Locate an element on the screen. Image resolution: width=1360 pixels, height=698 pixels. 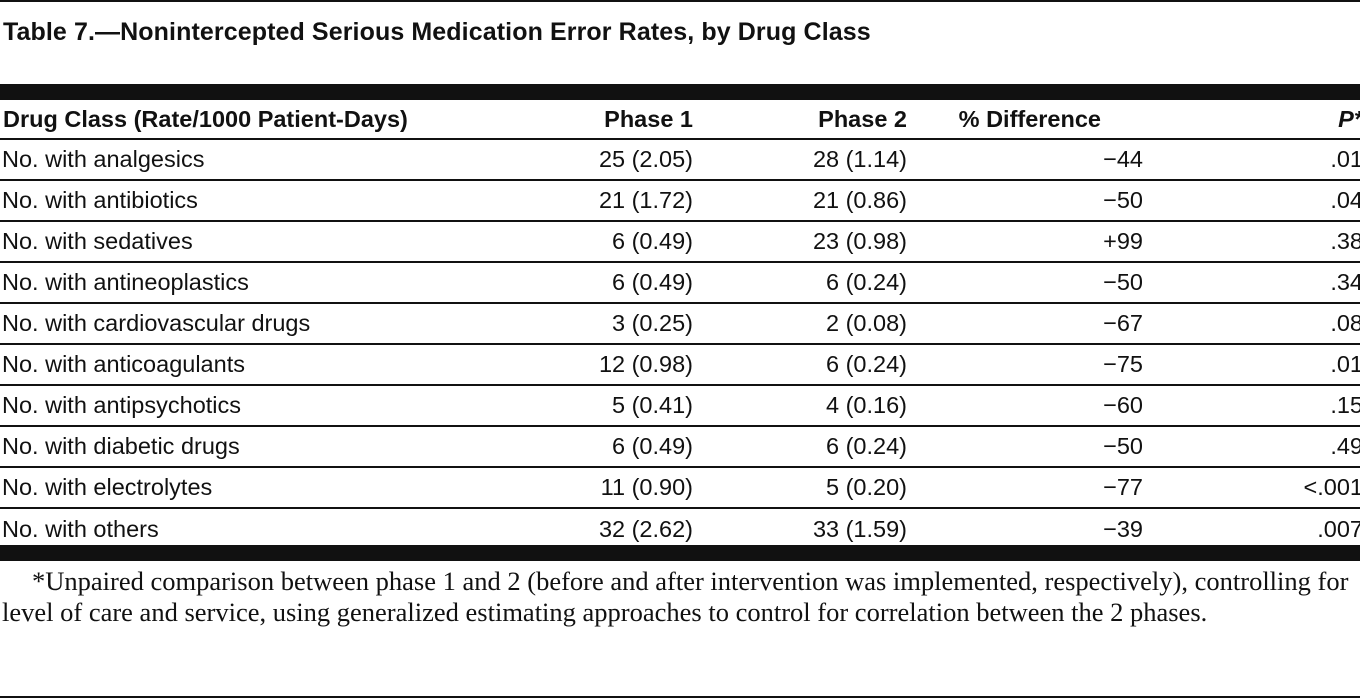
percent-difference-cell: −39 is located at coordinates (1123, 528).